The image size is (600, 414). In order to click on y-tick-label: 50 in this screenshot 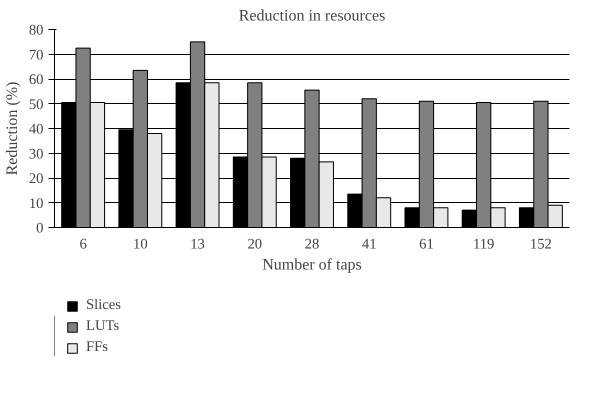, I will do `click(36, 104)`.